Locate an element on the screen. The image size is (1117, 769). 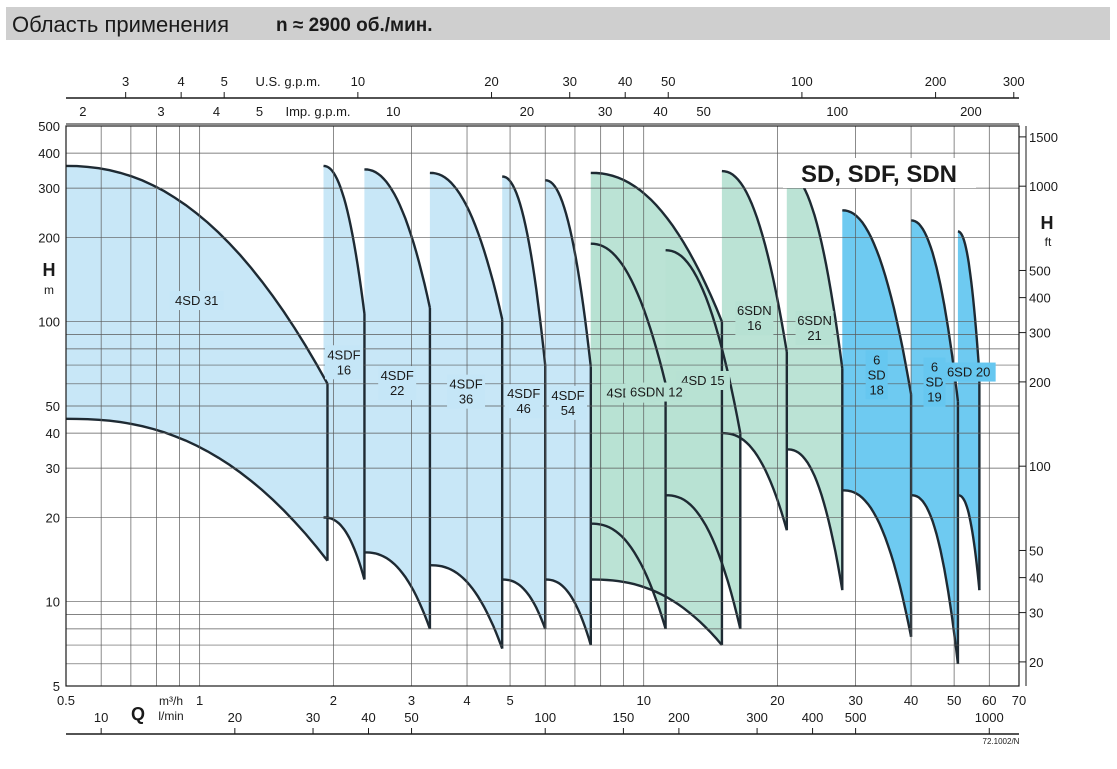
series-label-text: SD is located at coordinates (934, 382).